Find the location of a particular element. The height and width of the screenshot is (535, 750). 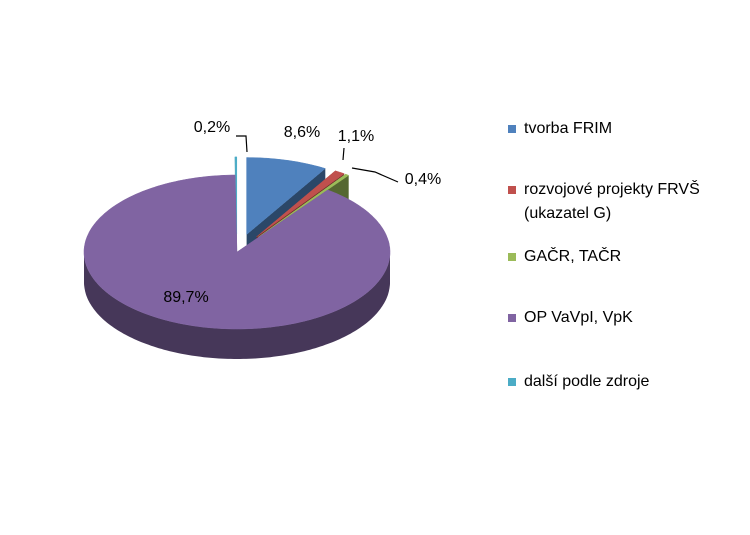

data-label: 89,7% is located at coordinates (185, 297).